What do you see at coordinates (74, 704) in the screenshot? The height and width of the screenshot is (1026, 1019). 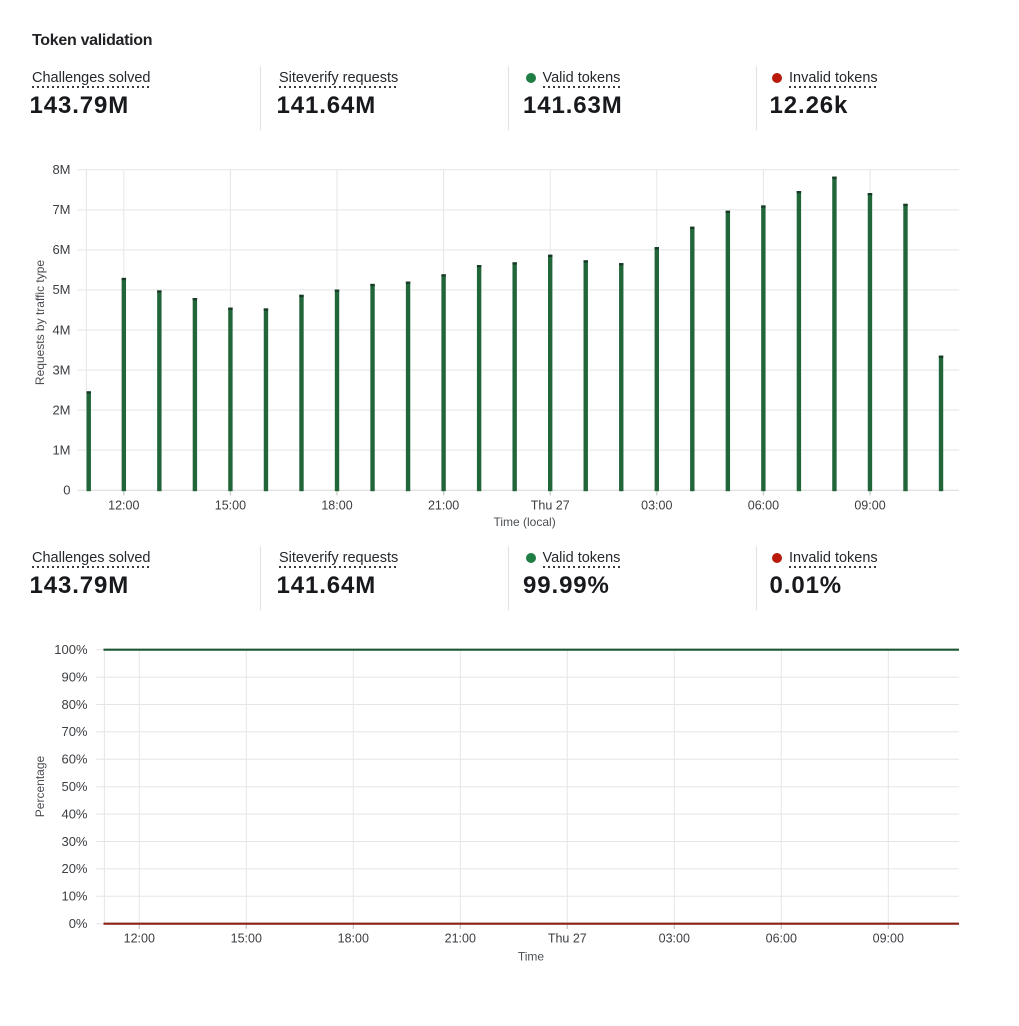 I see `svg-text: 80%` at bounding box center [74, 704].